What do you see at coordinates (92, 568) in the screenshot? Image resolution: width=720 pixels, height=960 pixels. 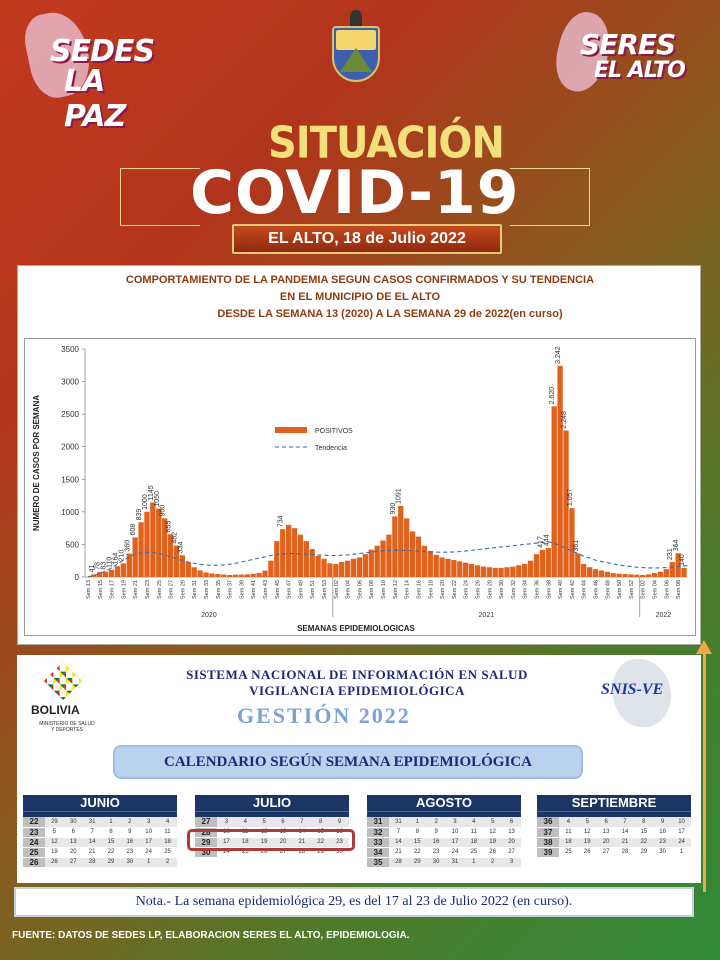 I see `data-label: 41` at bounding box center [92, 568].